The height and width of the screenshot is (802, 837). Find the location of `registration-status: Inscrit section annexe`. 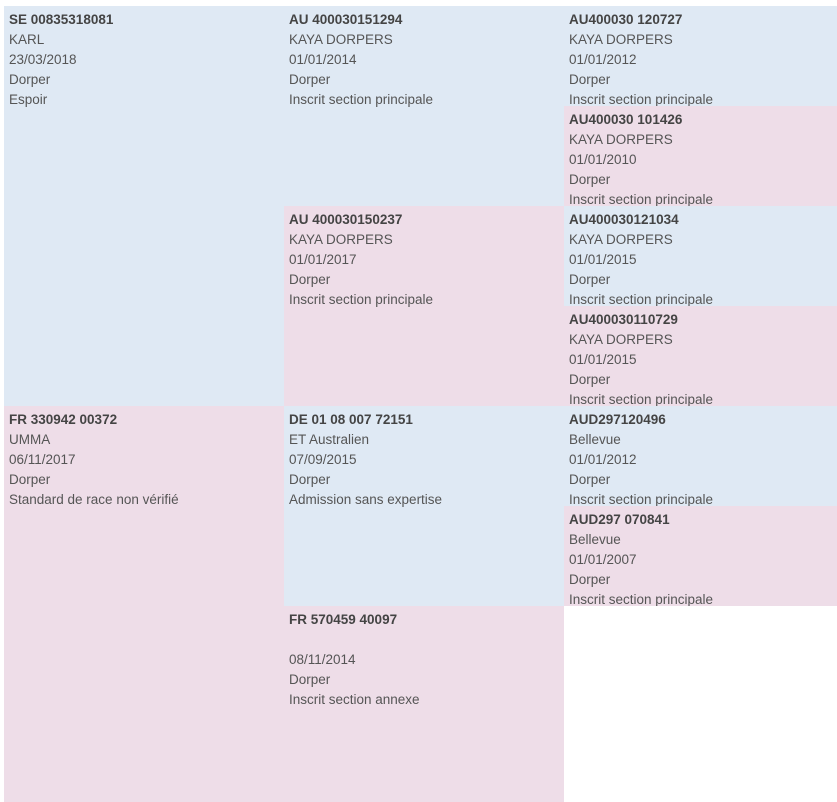

registration-status: Inscrit section annexe is located at coordinates (354, 699).